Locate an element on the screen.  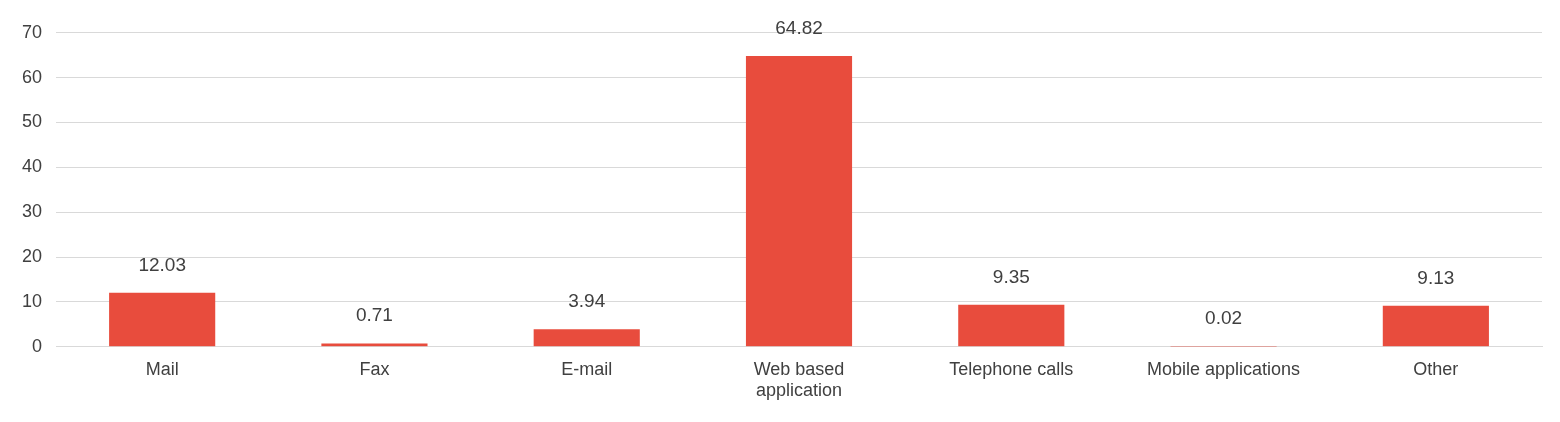
x-tick-label: Web based application is located at coordinates (799, 379).